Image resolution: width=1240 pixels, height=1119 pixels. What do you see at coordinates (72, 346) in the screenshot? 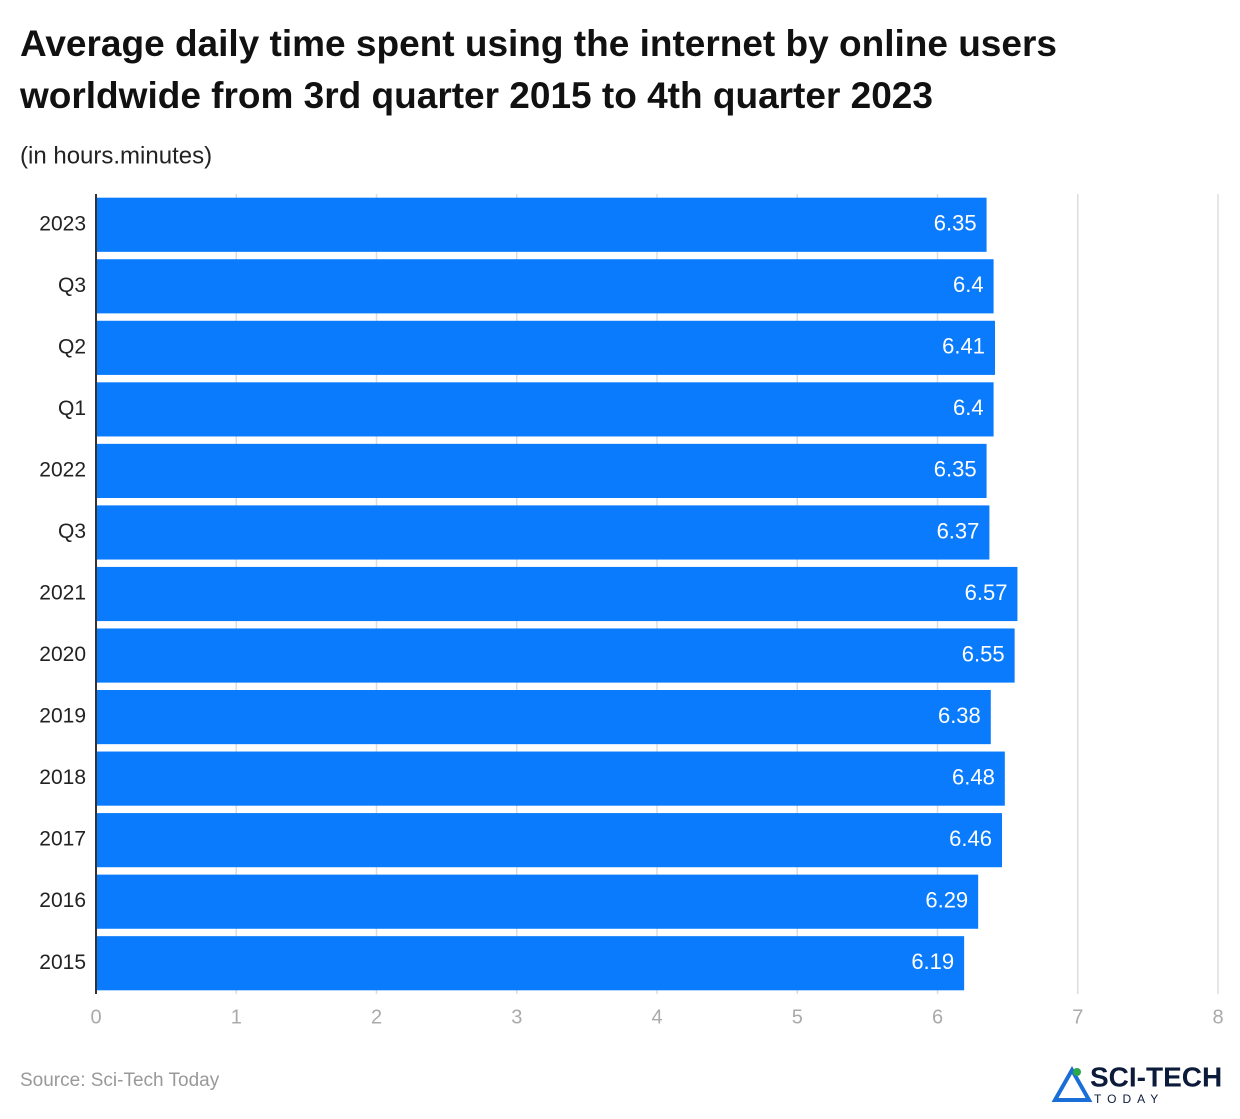
I see `y-tick-label: Q2` at bounding box center [72, 346].